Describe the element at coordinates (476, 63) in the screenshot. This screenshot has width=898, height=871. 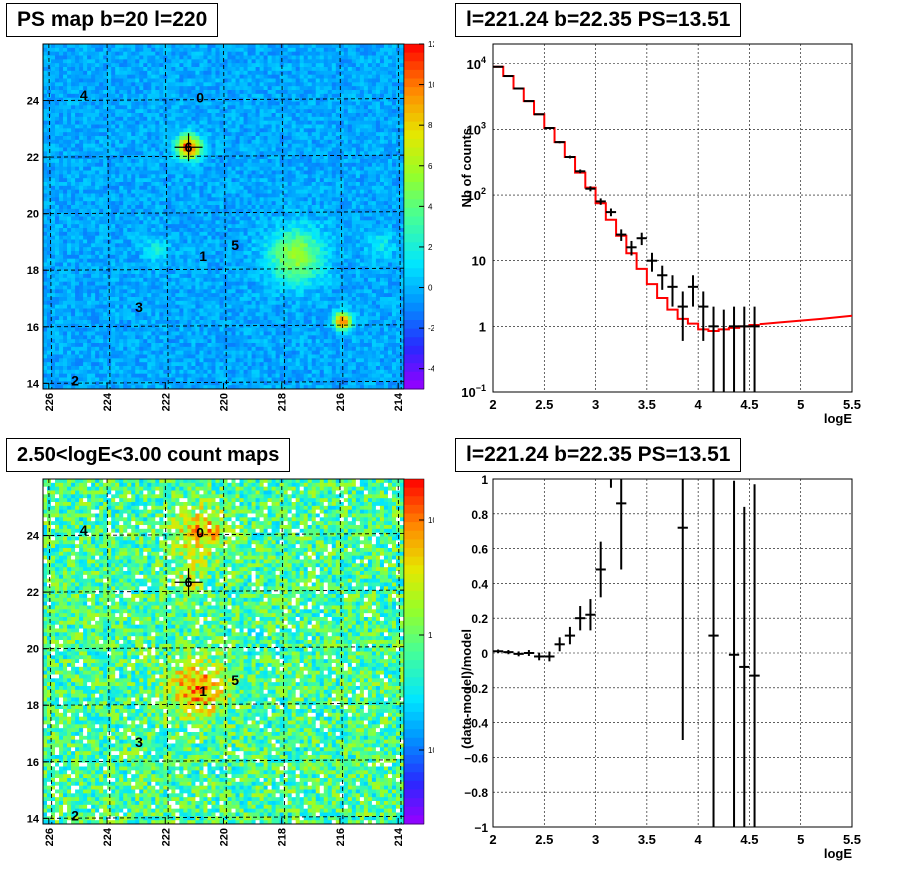
I see `y-tick-label: 10⁴` at that location.